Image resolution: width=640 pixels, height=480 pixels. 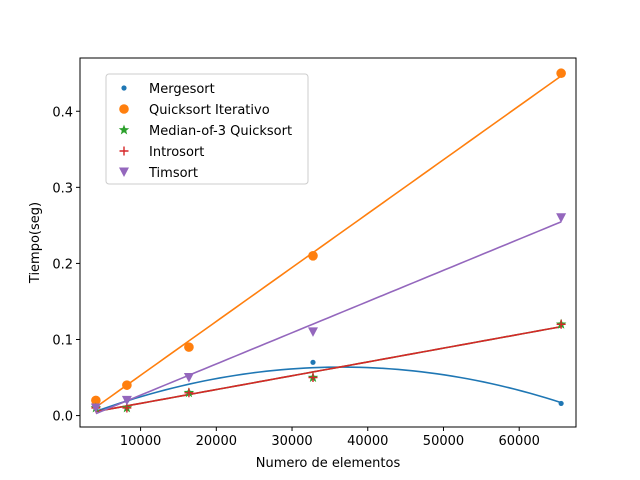 What do you see at coordinates (62, 341) in the screenshot?
I see `y-tick-label: 0.1` at bounding box center [62, 341].